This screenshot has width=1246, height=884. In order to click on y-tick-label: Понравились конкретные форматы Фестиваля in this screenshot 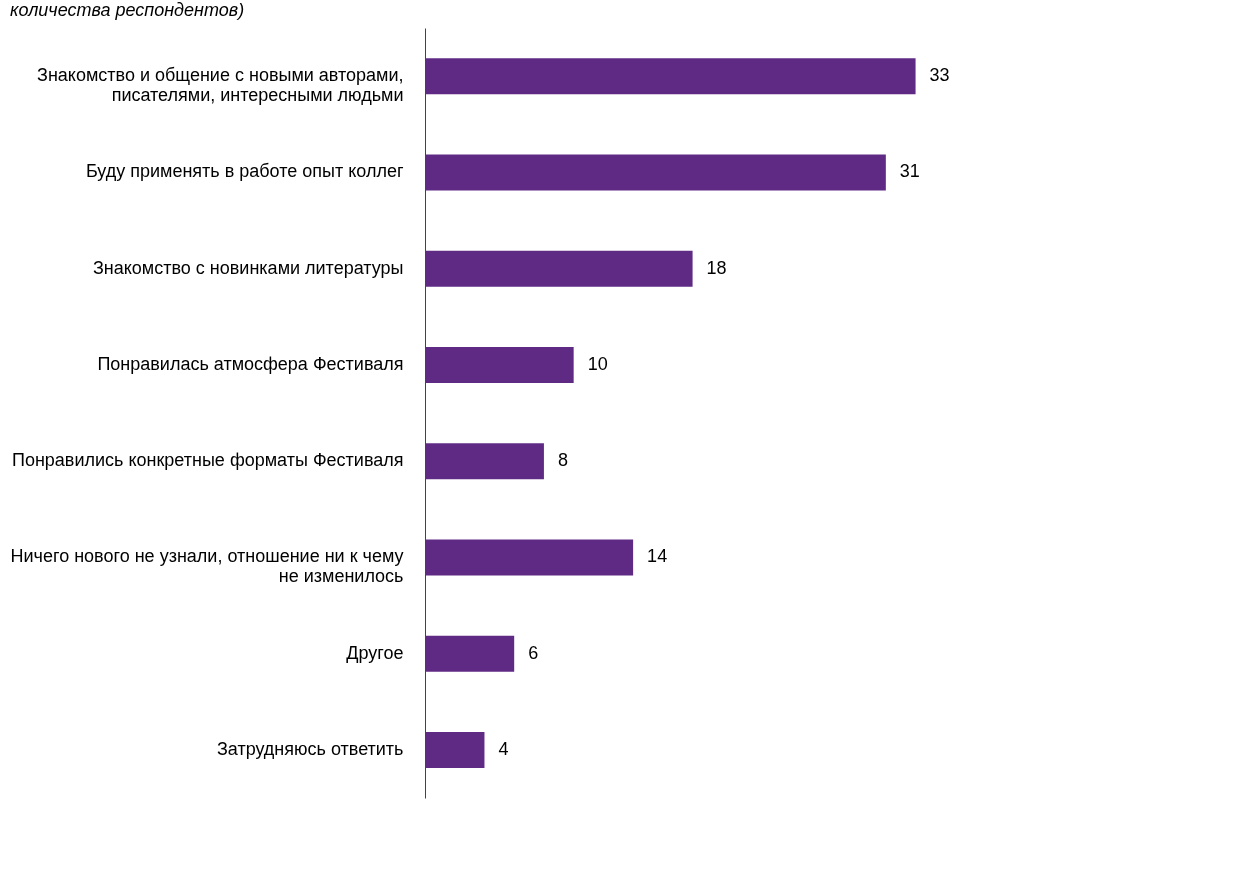, I will do `click(207, 460)`.